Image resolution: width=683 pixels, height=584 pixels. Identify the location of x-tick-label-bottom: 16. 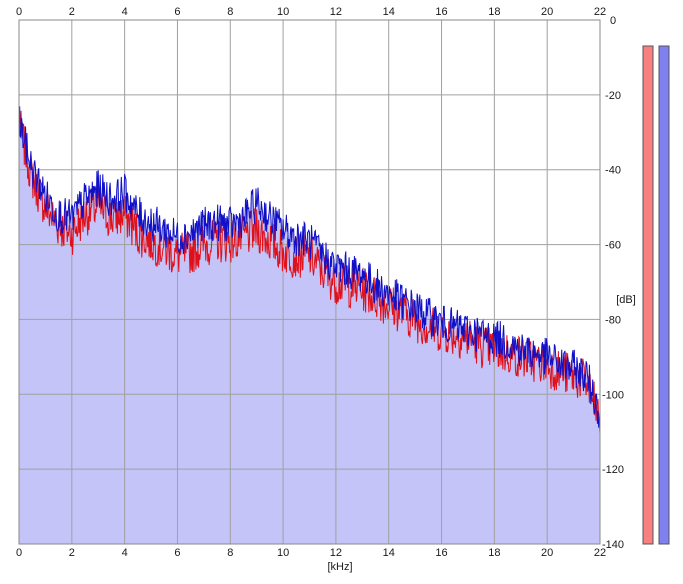
(441, 553).